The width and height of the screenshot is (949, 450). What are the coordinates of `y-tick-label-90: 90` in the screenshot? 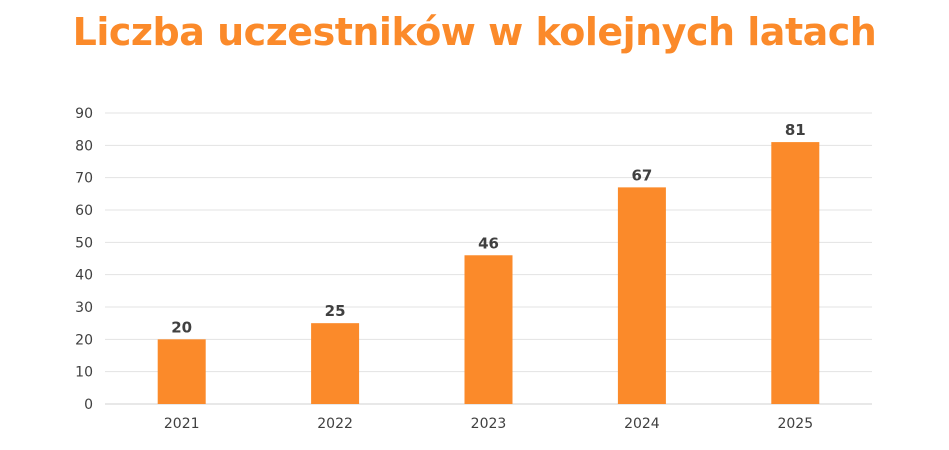 It's located at (84, 114).